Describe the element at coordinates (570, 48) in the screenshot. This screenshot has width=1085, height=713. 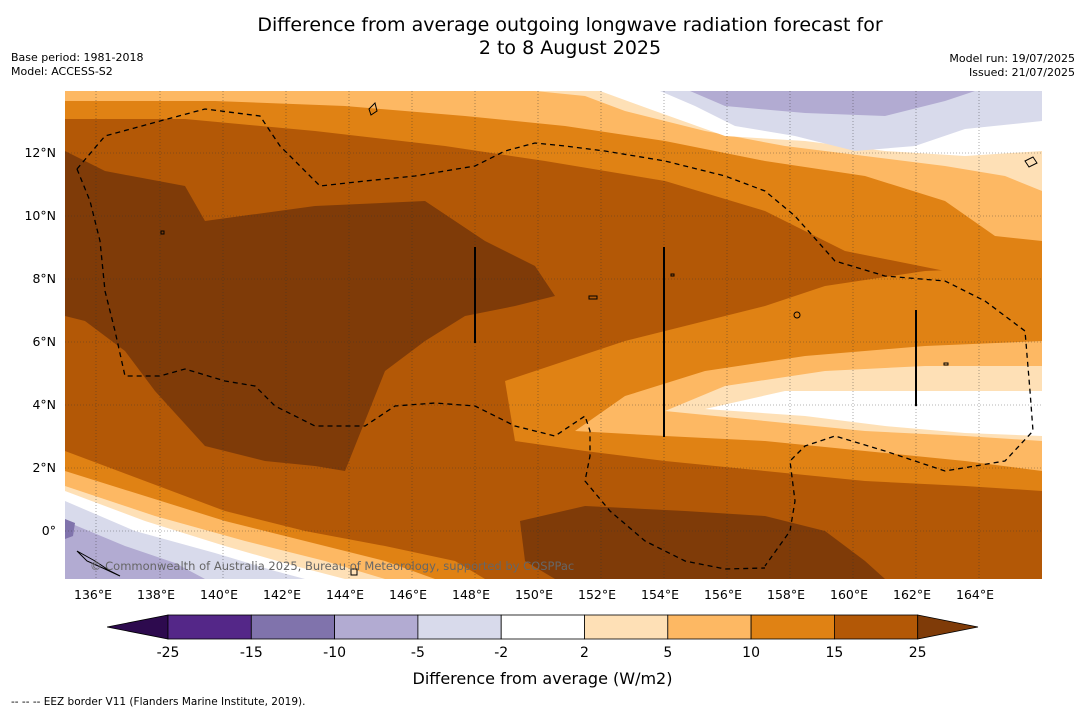
I see `title-line-2: 2 to 8 August 2025` at that location.